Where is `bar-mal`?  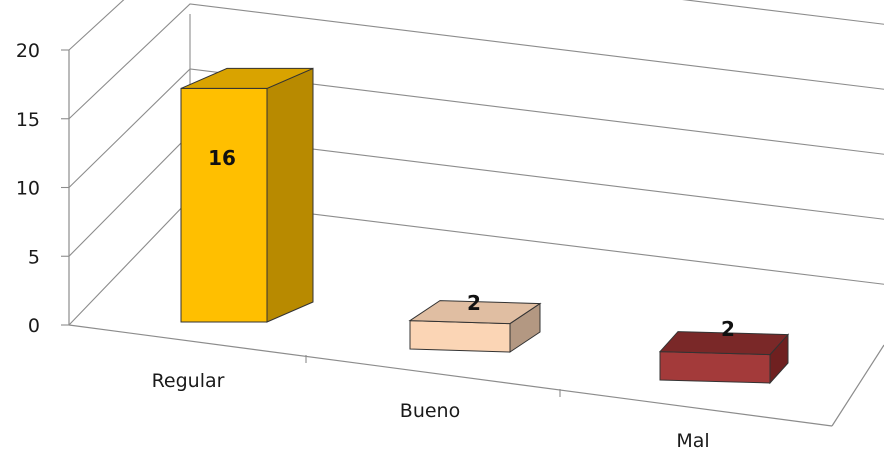
bar-mal is located at coordinates (724, 358).